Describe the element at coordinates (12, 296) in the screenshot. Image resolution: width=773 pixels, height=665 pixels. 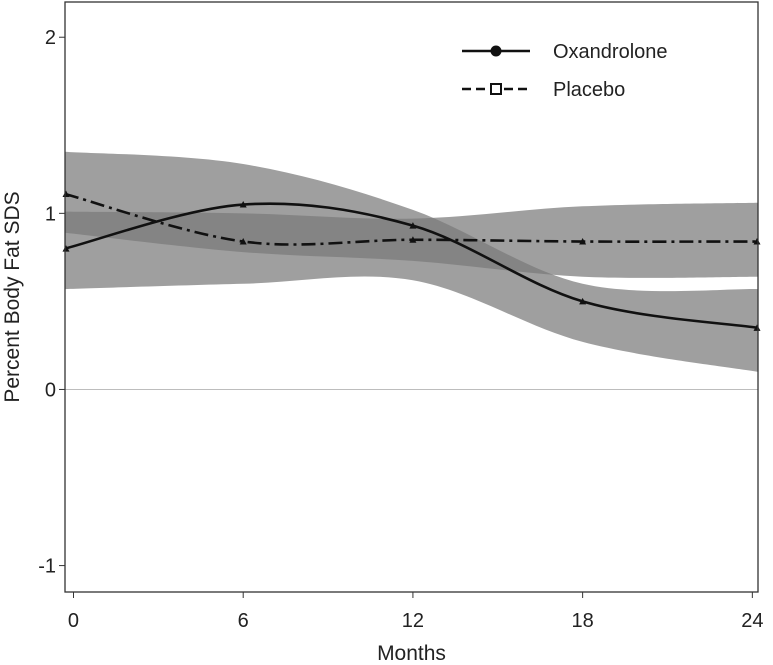
I see `y-axis-label: Percent Body Fat SDS` at that location.